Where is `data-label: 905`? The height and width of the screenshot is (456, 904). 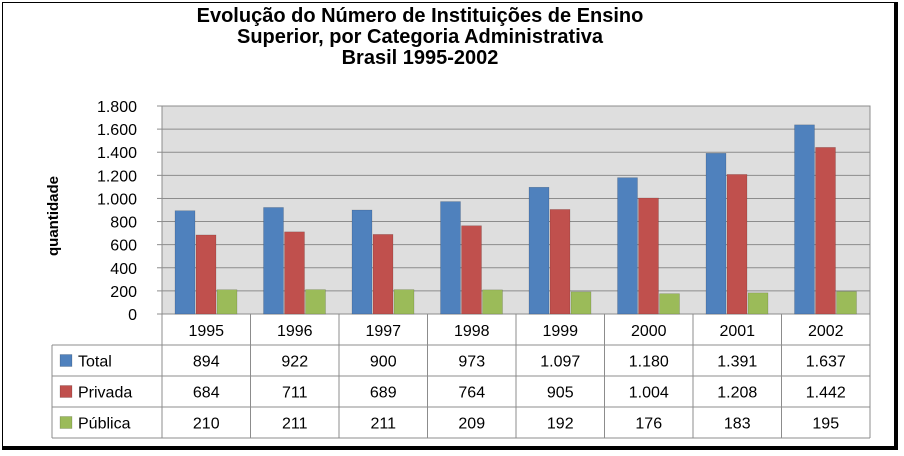
data-label: 905 is located at coordinates (560, 393).